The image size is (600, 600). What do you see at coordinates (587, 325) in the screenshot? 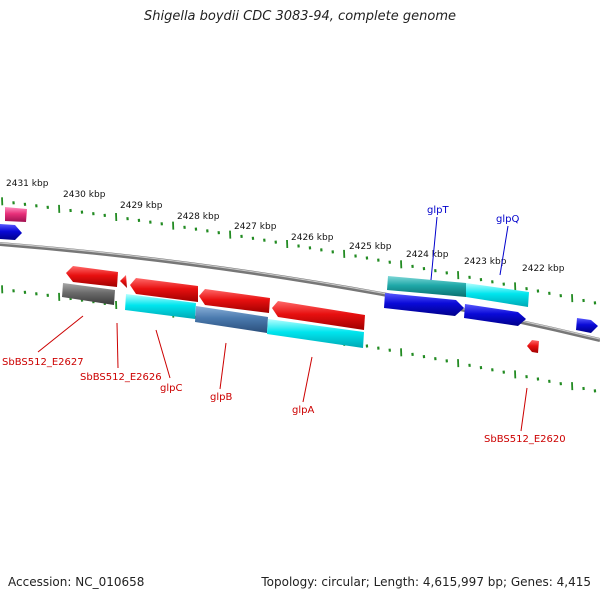
I see `gene-forward-right` at bounding box center [587, 325].